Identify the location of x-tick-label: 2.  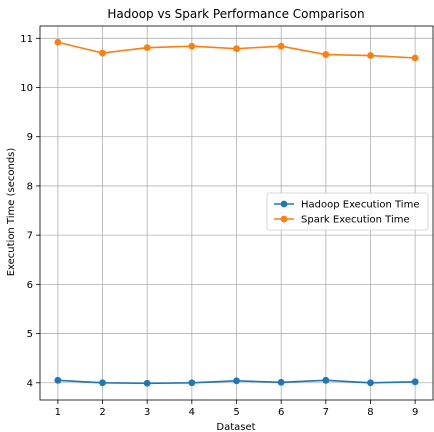
(102, 412).